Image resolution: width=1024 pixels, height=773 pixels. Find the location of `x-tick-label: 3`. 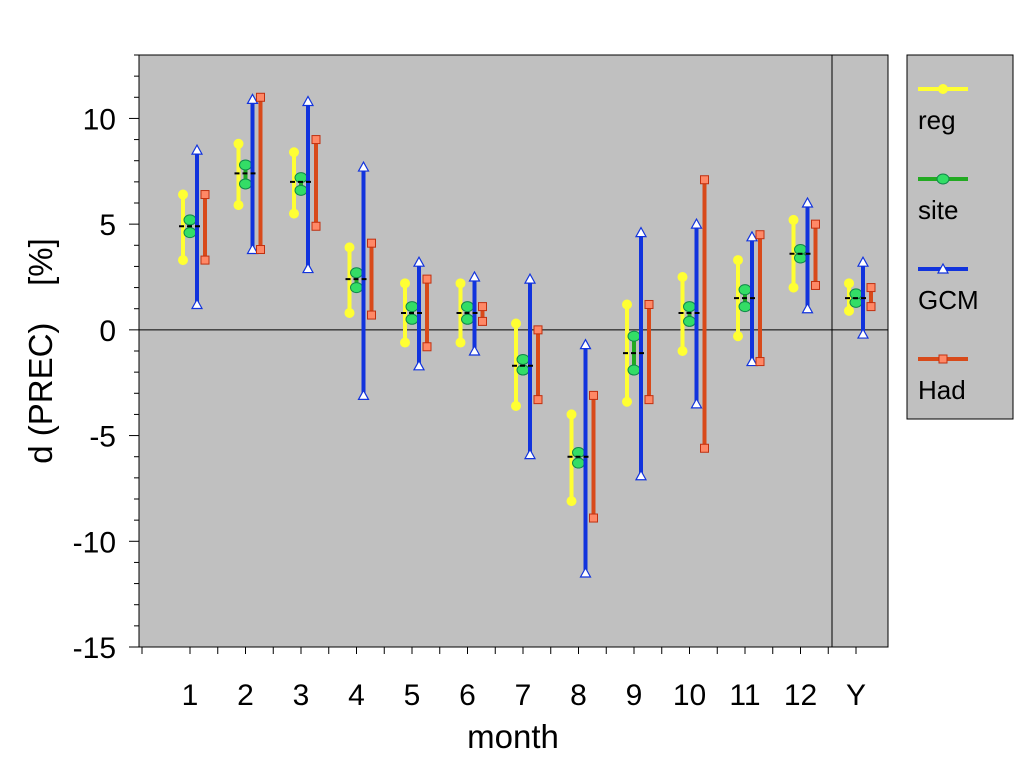

x-tick-label: 3 is located at coordinates (301, 695).